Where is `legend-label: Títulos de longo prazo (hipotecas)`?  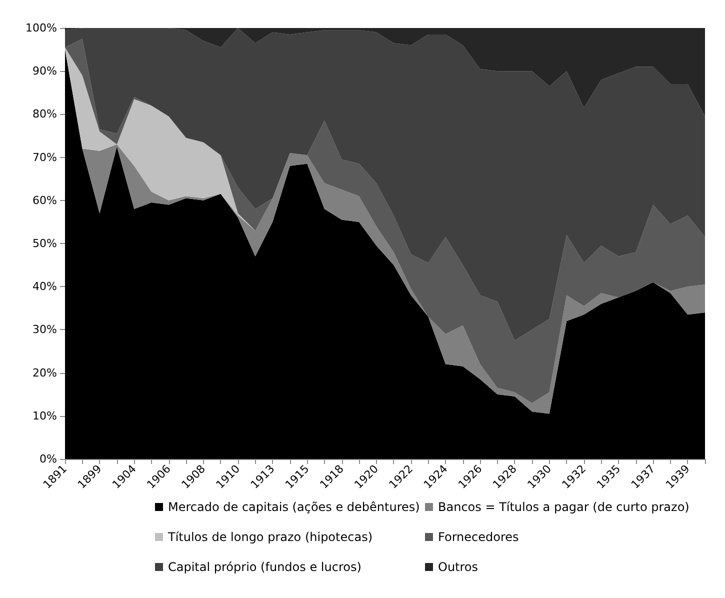 legend-label: Títulos de longo prazo (hipotecas) is located at coordinates (269, 537).